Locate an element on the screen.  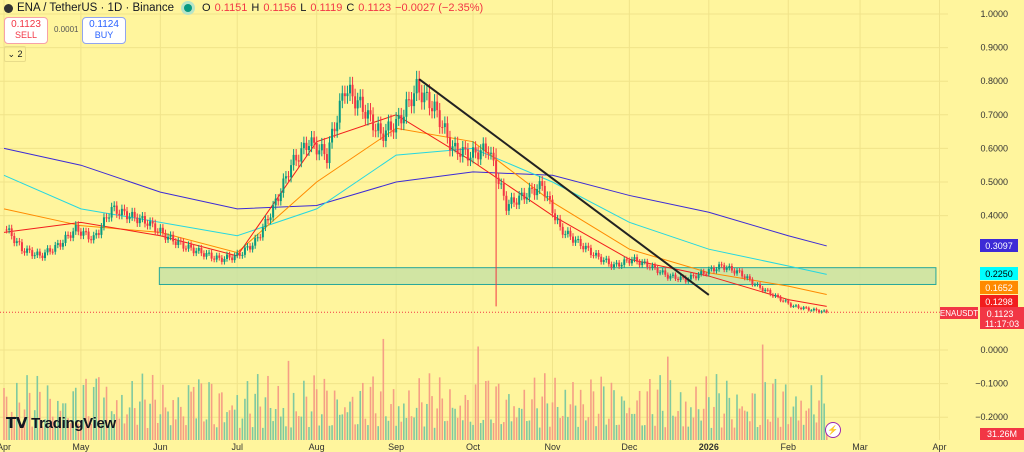
symbol-badge is located at coordinates (959, 313).